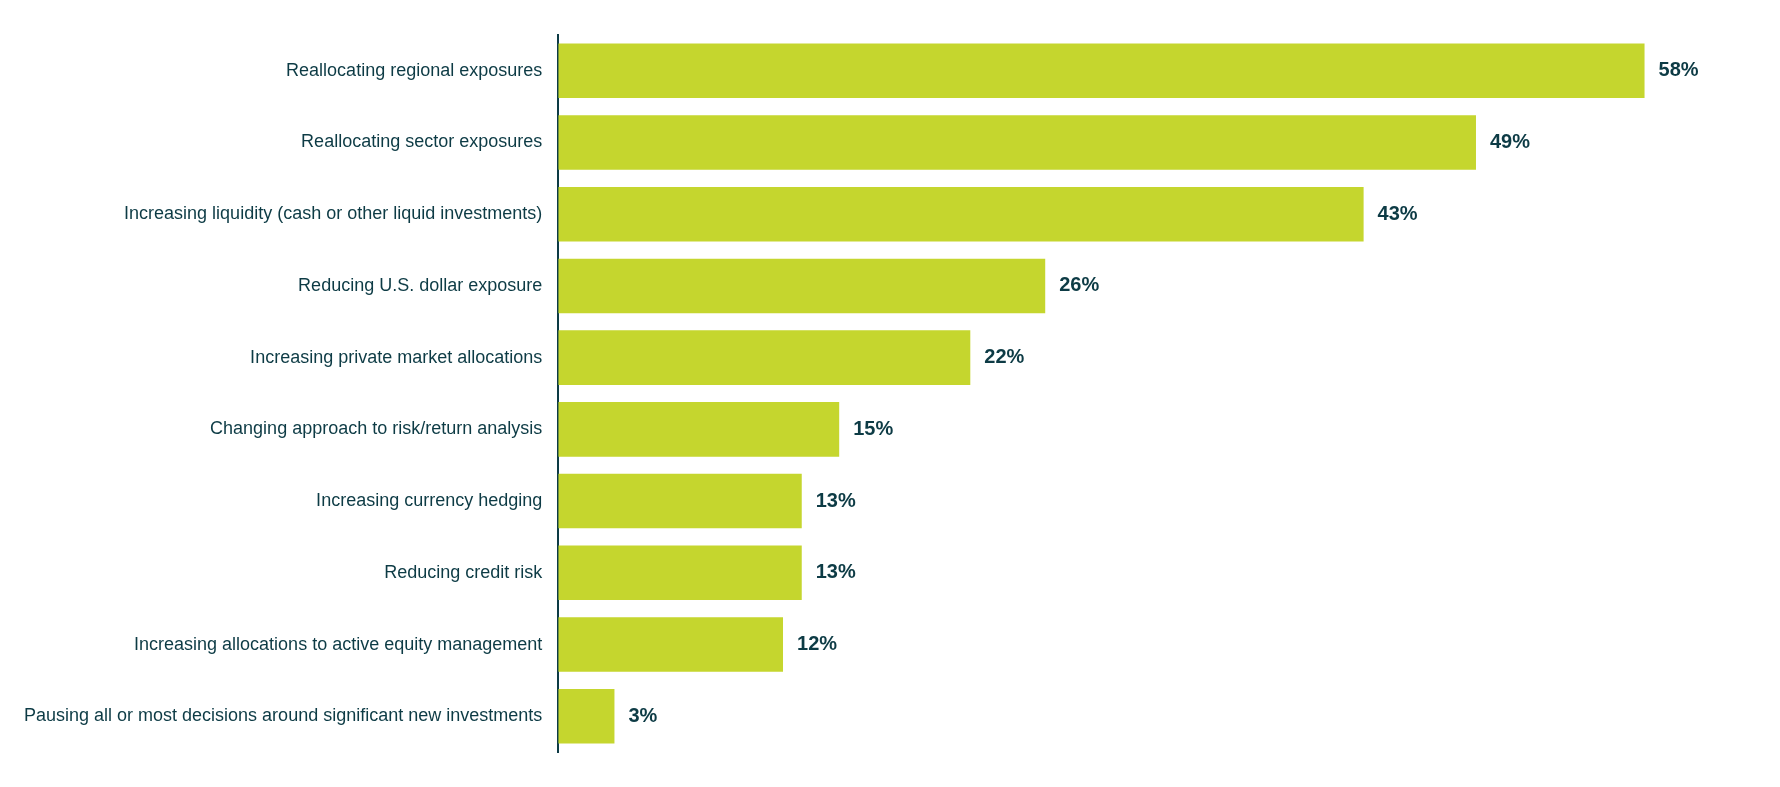  Describe the element at coordinates (376, 428) in the screenshot. I see `y-tick-label: Changing approach to risk/return analysis` at that location.